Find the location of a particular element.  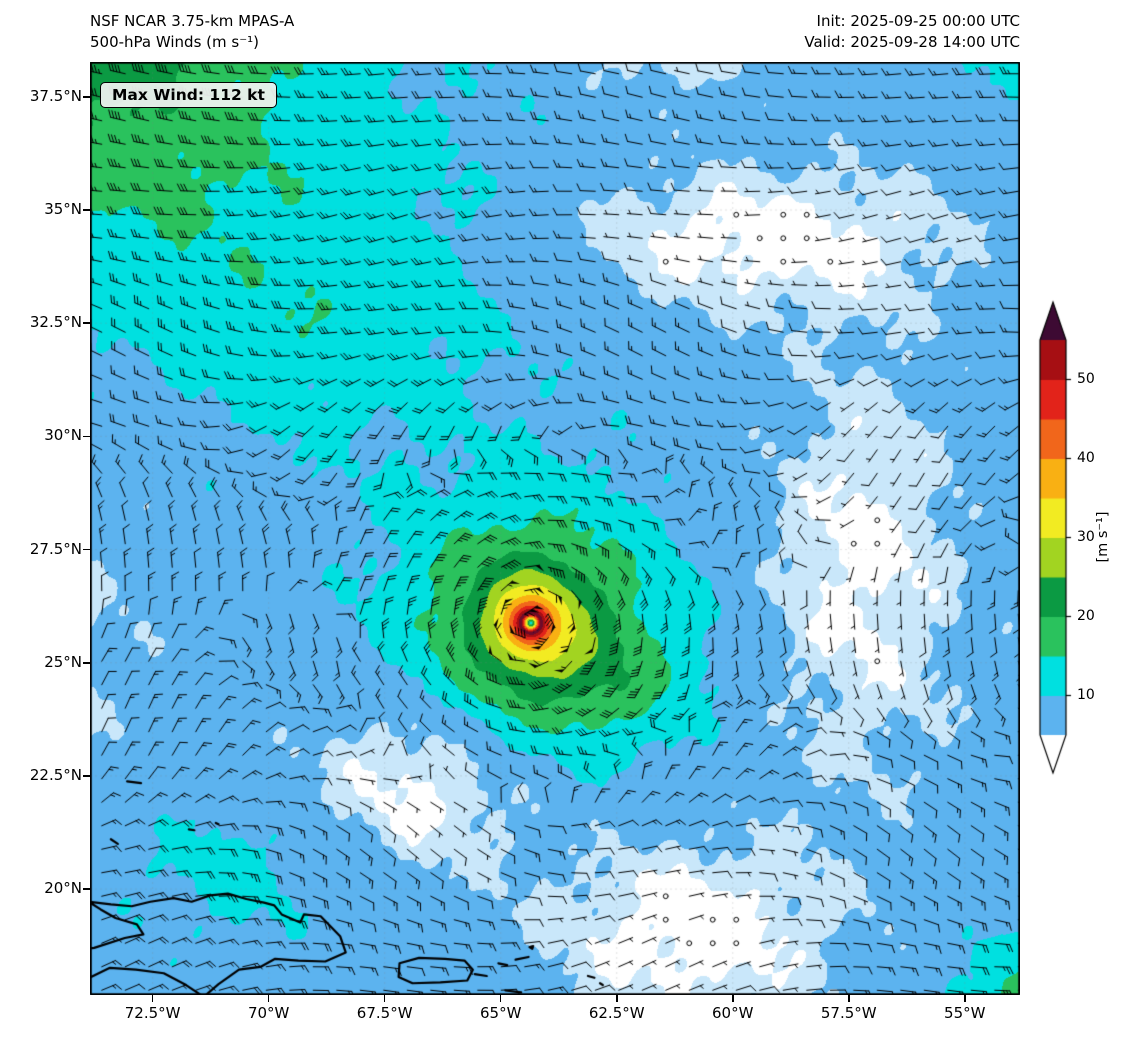

lon-tick-label: 60°W is located at coordinates (733, 1013).